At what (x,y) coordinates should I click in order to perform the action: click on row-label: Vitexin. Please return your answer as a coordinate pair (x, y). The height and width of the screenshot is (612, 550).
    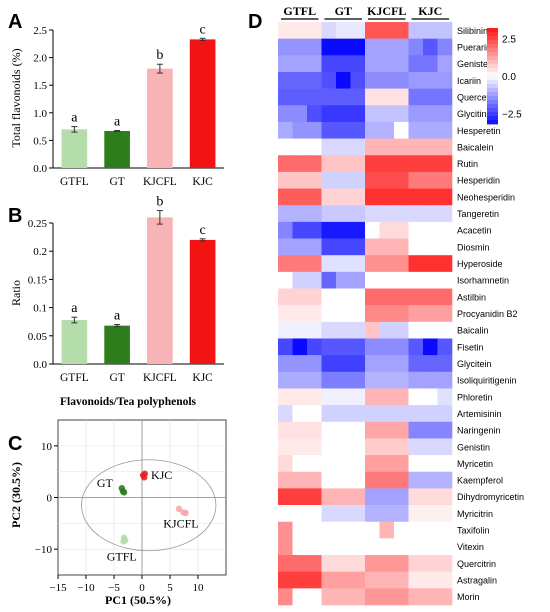
    Looking at the image, I should click on (470, 547).